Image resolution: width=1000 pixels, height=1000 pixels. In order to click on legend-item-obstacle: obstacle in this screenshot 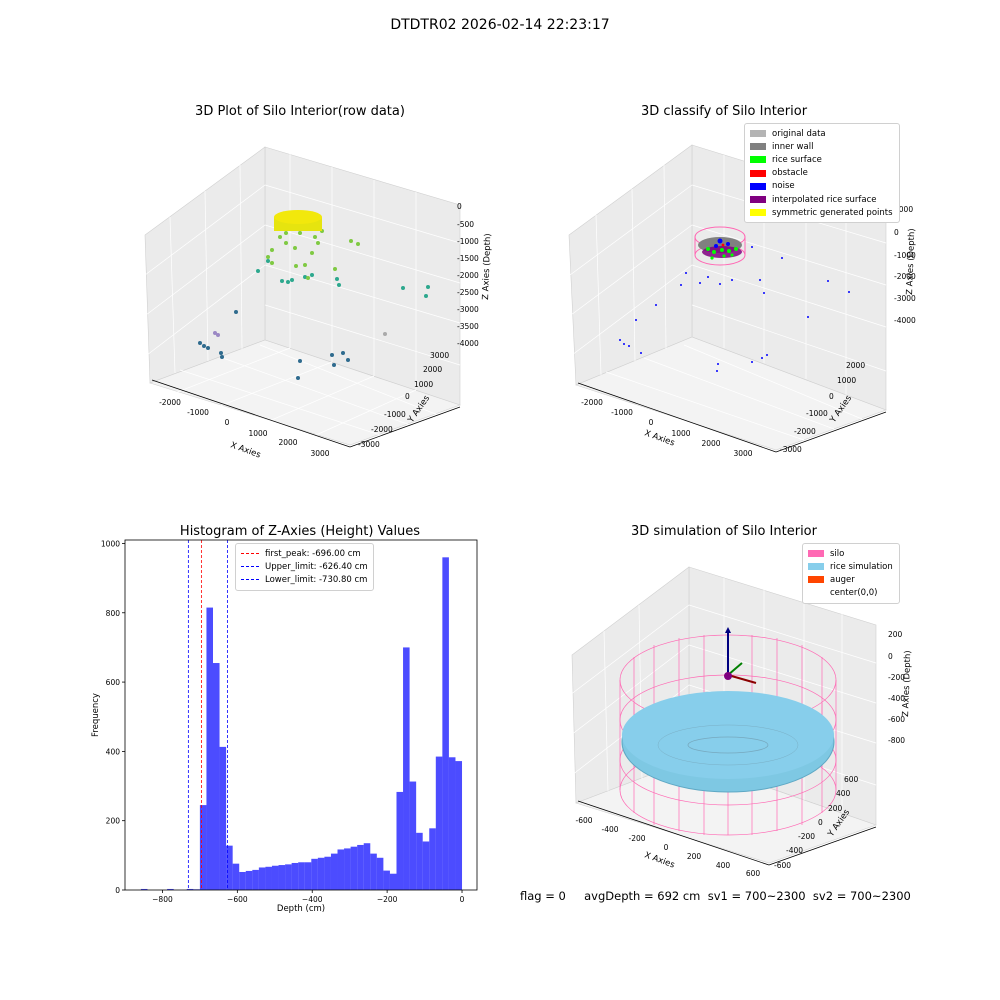, I will do `click(821, 173)`.